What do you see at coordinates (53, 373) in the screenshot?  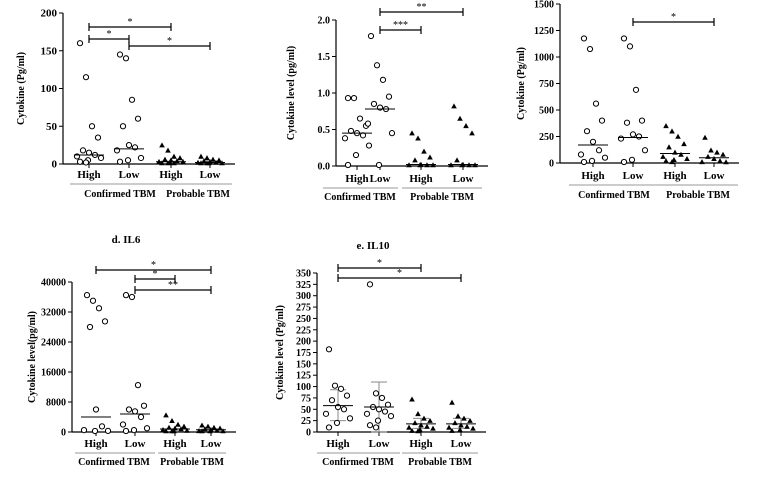 I see `y-tick-label: 16000` at bounding box center [53, 373].